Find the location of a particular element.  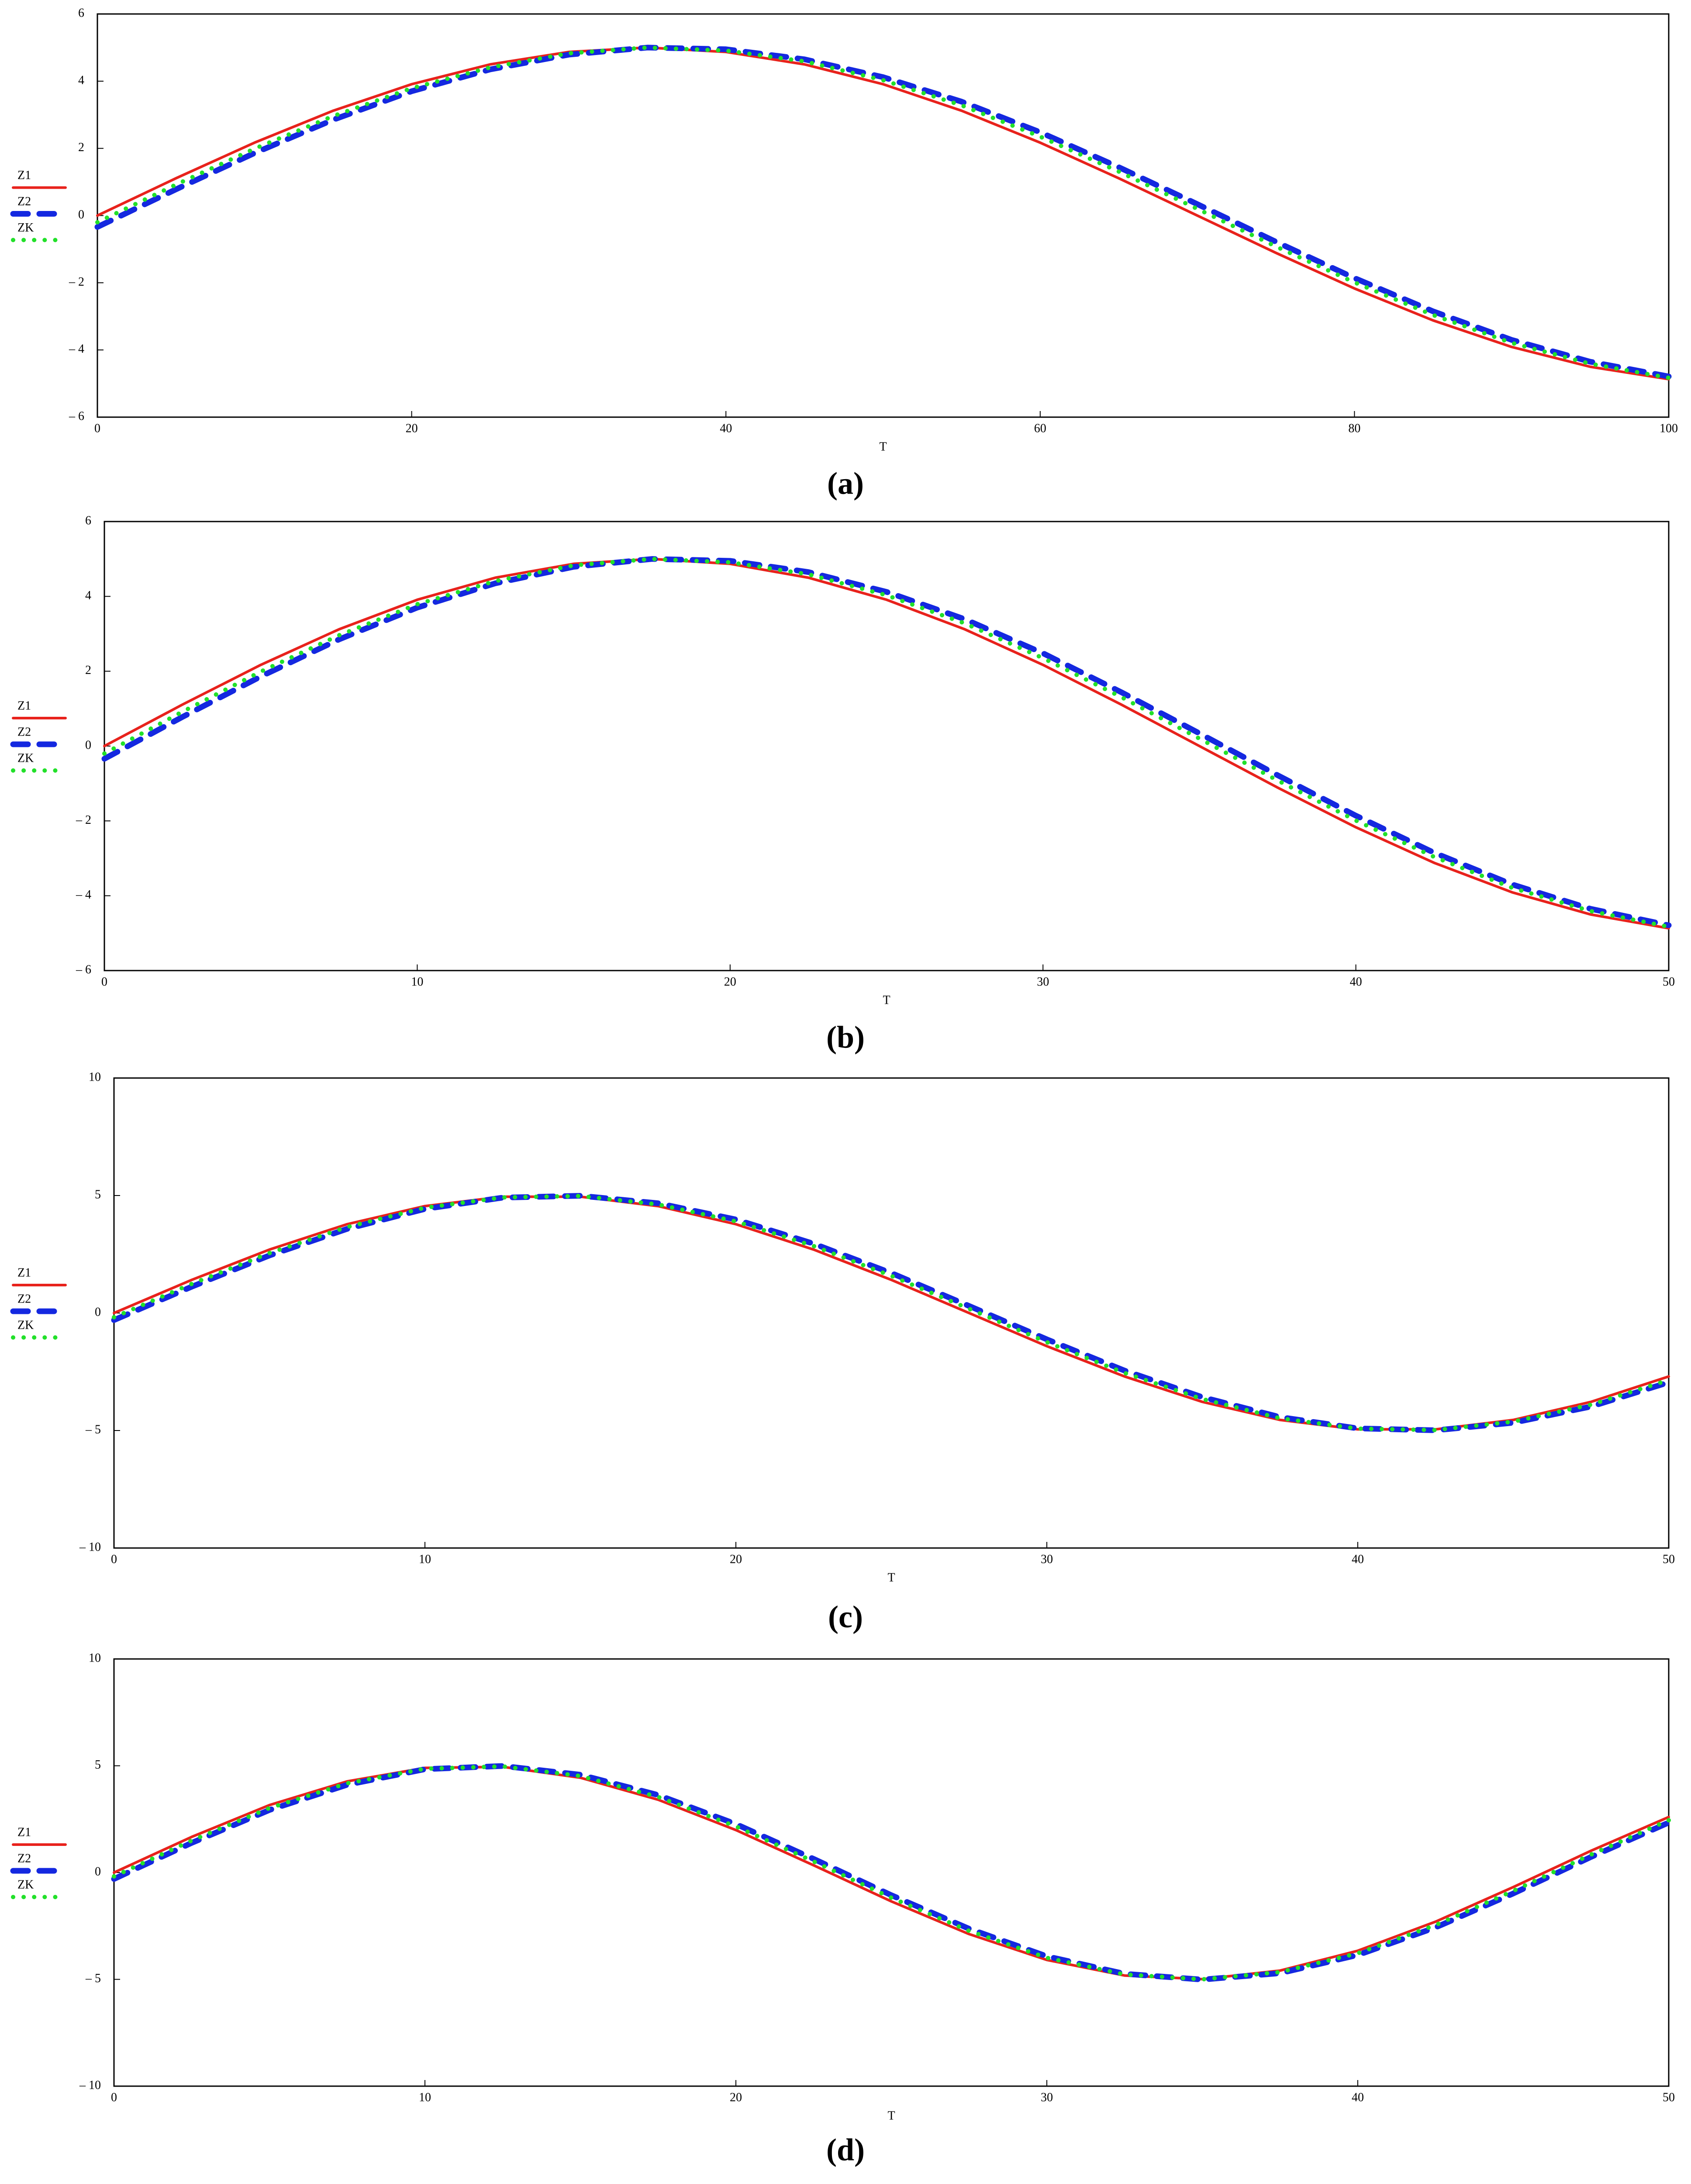

x-tick-label: 80 is located at coordinates (1354, 428).